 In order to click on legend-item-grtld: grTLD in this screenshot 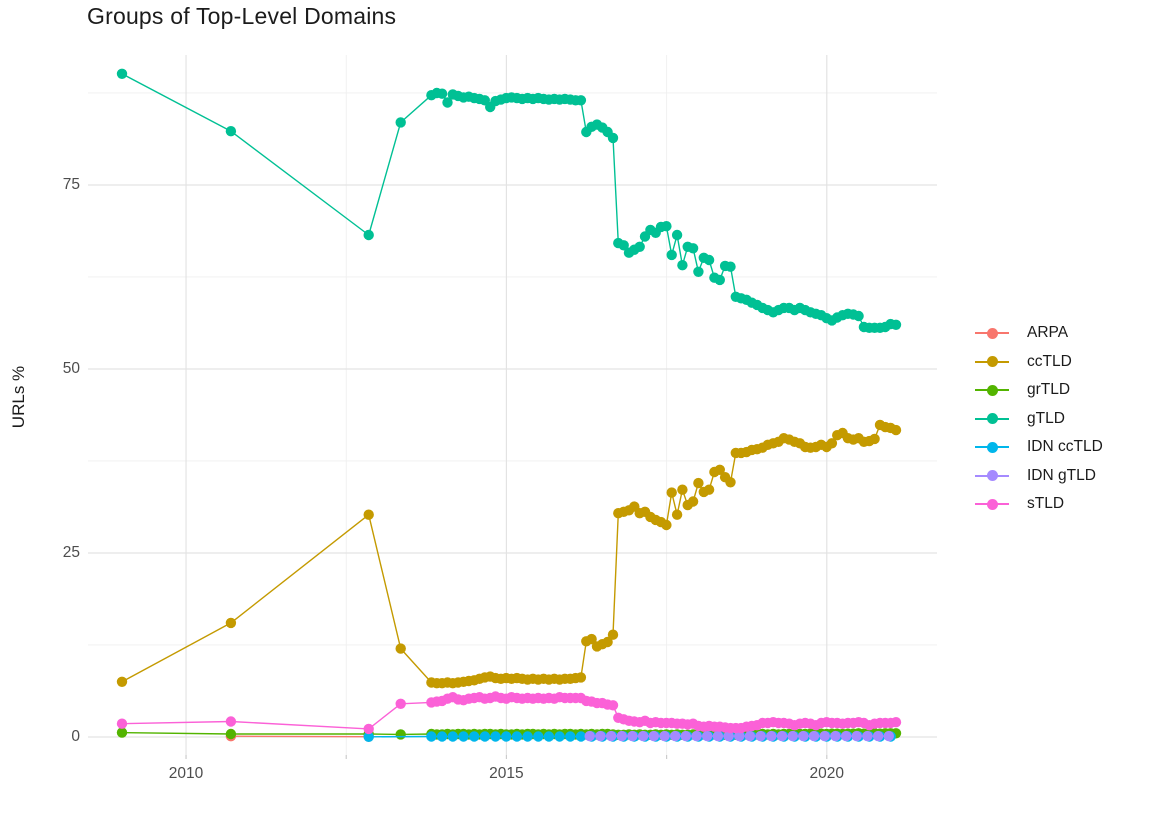, I will do `click(1039, 390)`.